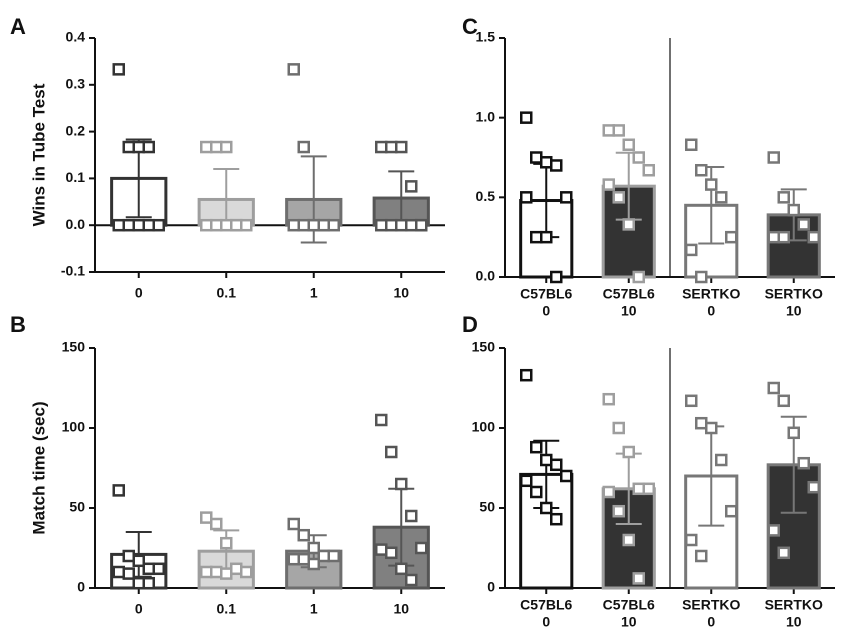 The width and height of the screenshot is (851, 637). What do you see at coordinates (486, 116) in the screenshot?
I see `y-tick-label: 1.0` at bounding box center [486, 116].